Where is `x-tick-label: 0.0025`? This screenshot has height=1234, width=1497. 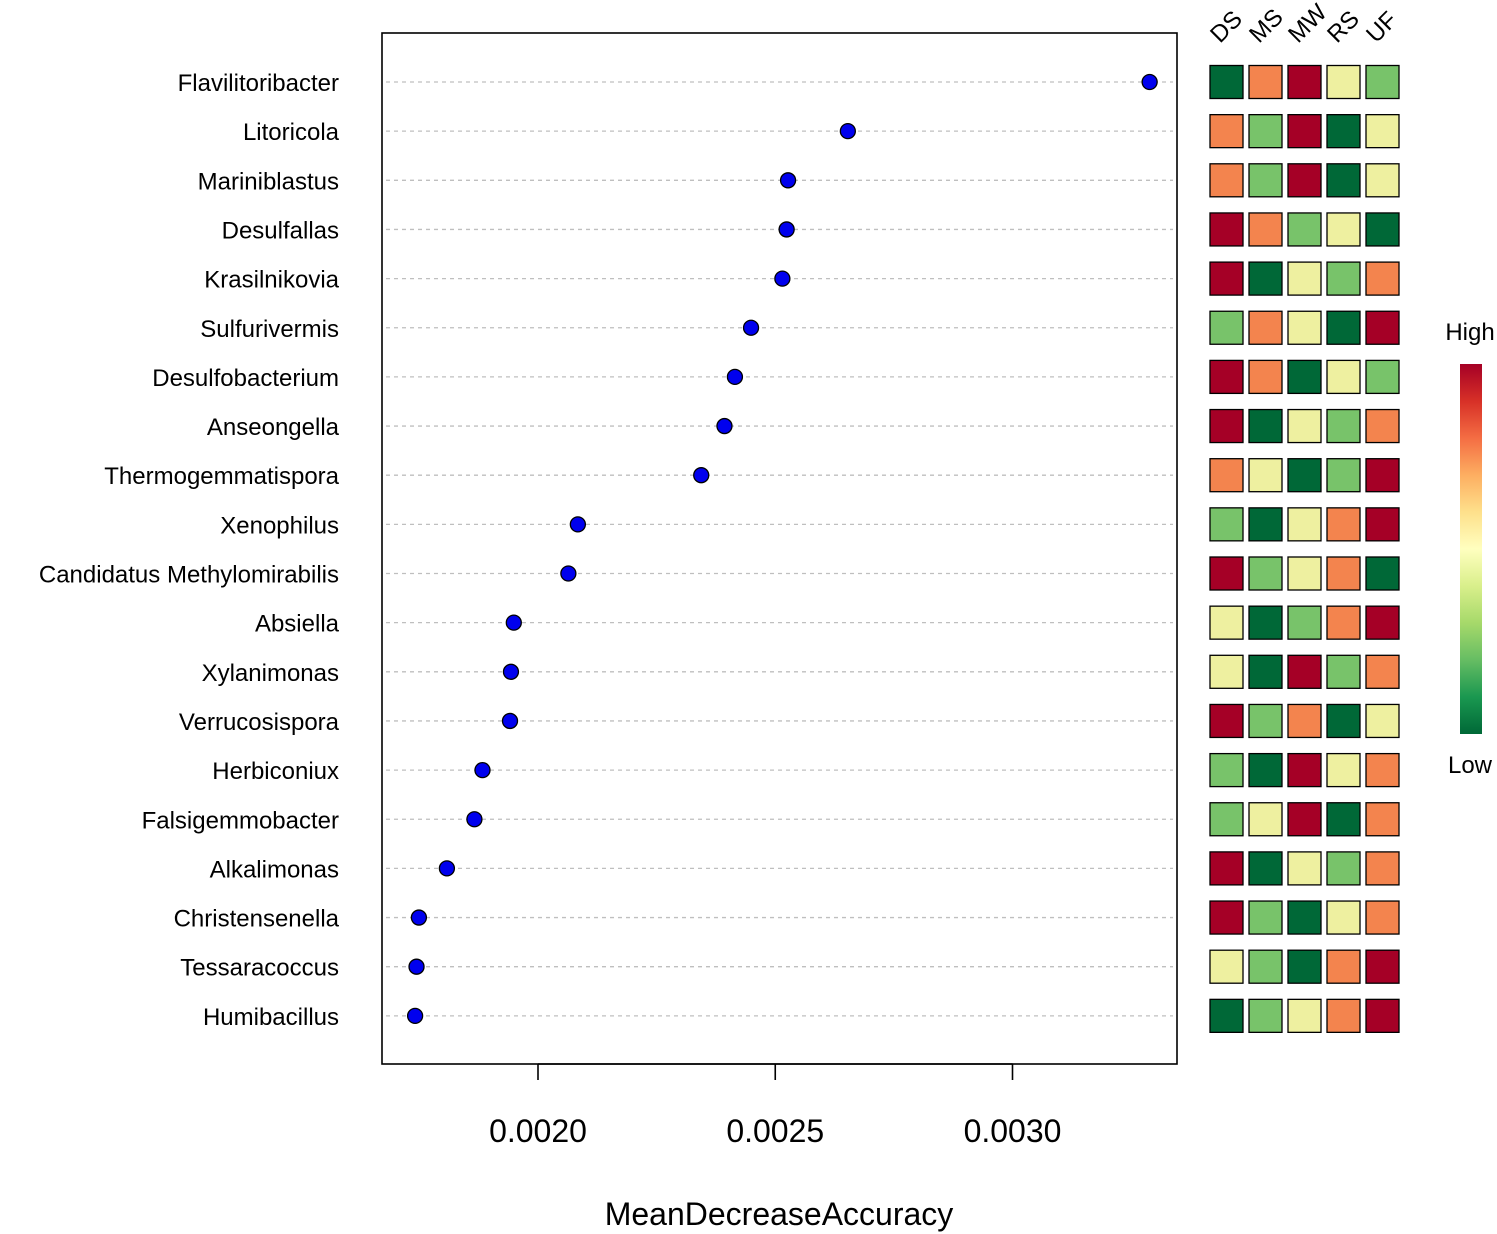
x-tick-label: 0.0025 is located at coordinates (775, 1131).